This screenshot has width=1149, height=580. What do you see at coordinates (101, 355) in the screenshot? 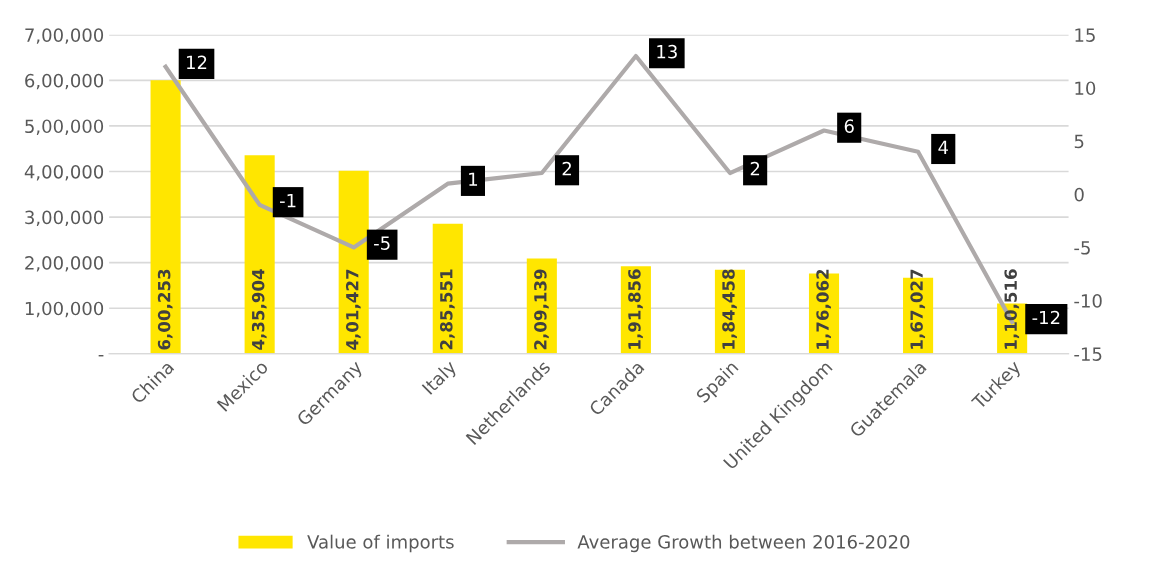
I see `y-tick-label: -` at bounding box center [101, 355].